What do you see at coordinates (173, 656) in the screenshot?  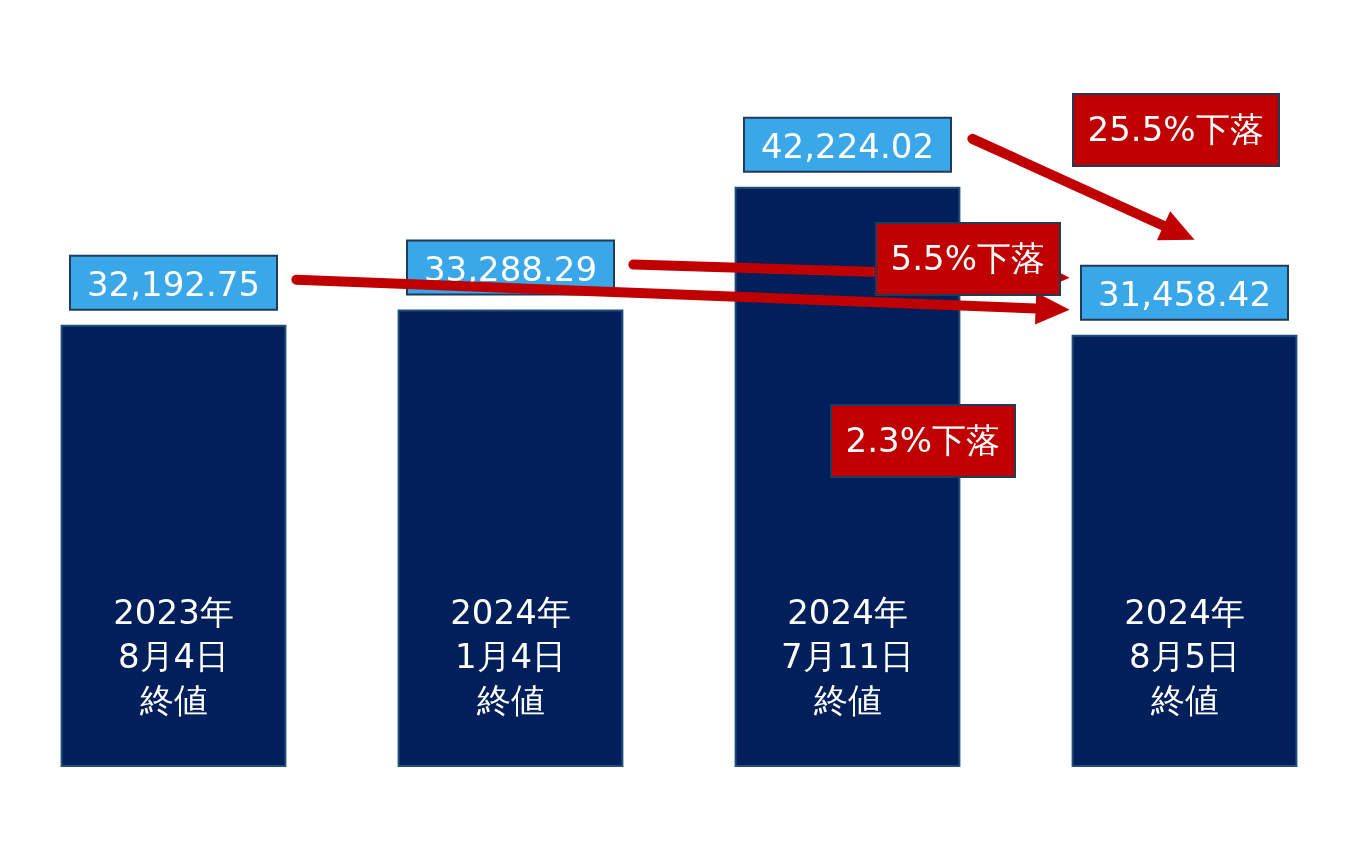 I see `x-tick-label: 2023年8月4日終値` at bounding box center [173, 656].